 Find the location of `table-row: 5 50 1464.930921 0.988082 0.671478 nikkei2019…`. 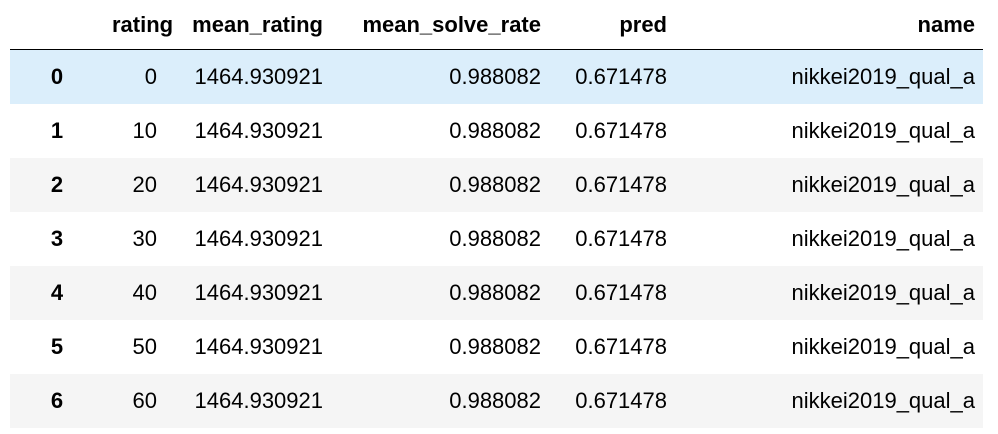

table-row: 5 50 1464.930921 0.988082 0.671478 nikkei2019… is located at coordinates (496, 346).